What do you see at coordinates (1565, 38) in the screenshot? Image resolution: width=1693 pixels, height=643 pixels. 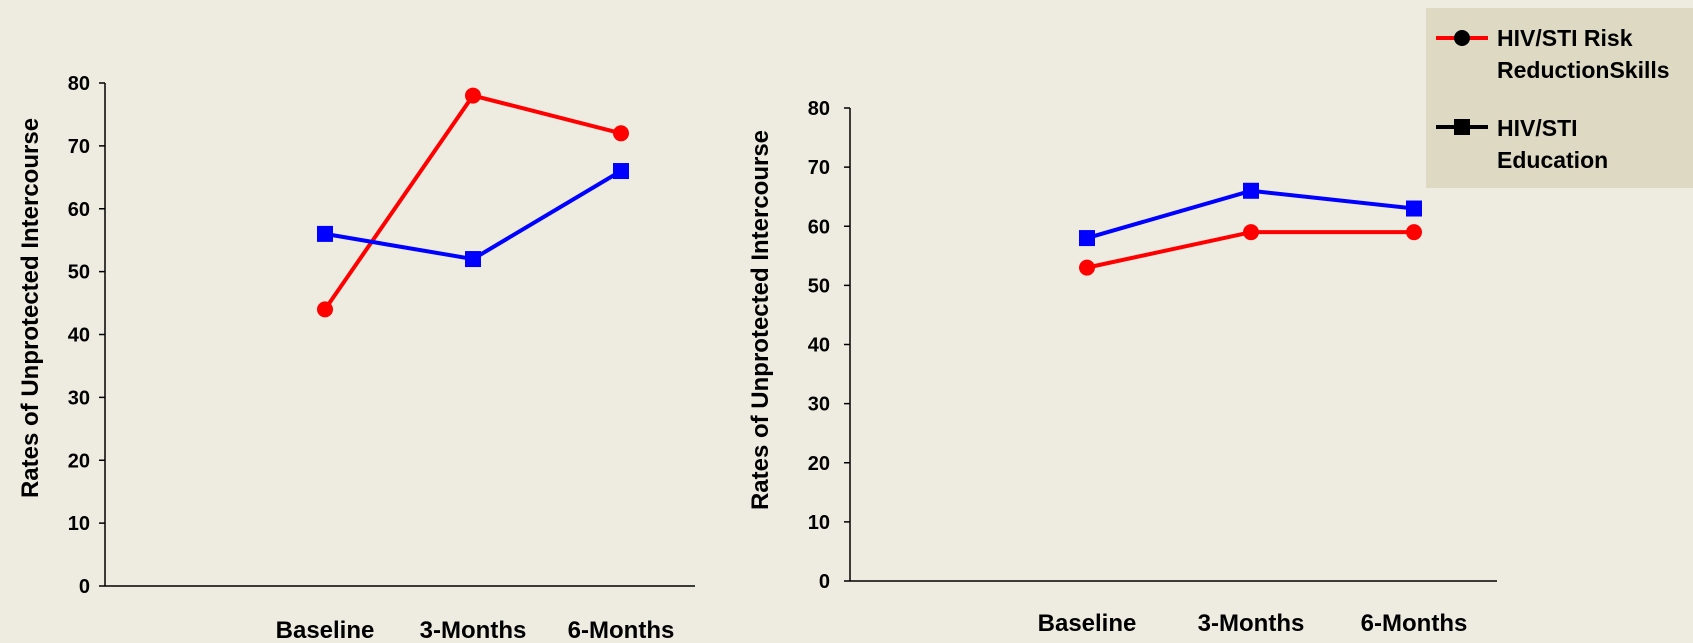 I see `legend-label-risk-reduction-line1: HIV/STI Risk` at bounding box center [1565, 38].